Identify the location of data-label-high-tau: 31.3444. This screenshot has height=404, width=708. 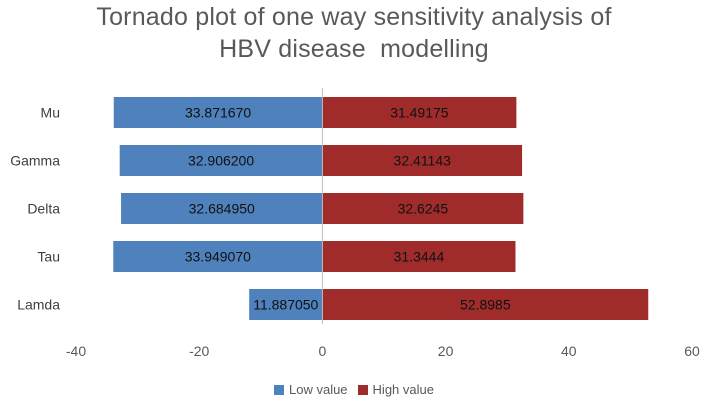
(419, 257).